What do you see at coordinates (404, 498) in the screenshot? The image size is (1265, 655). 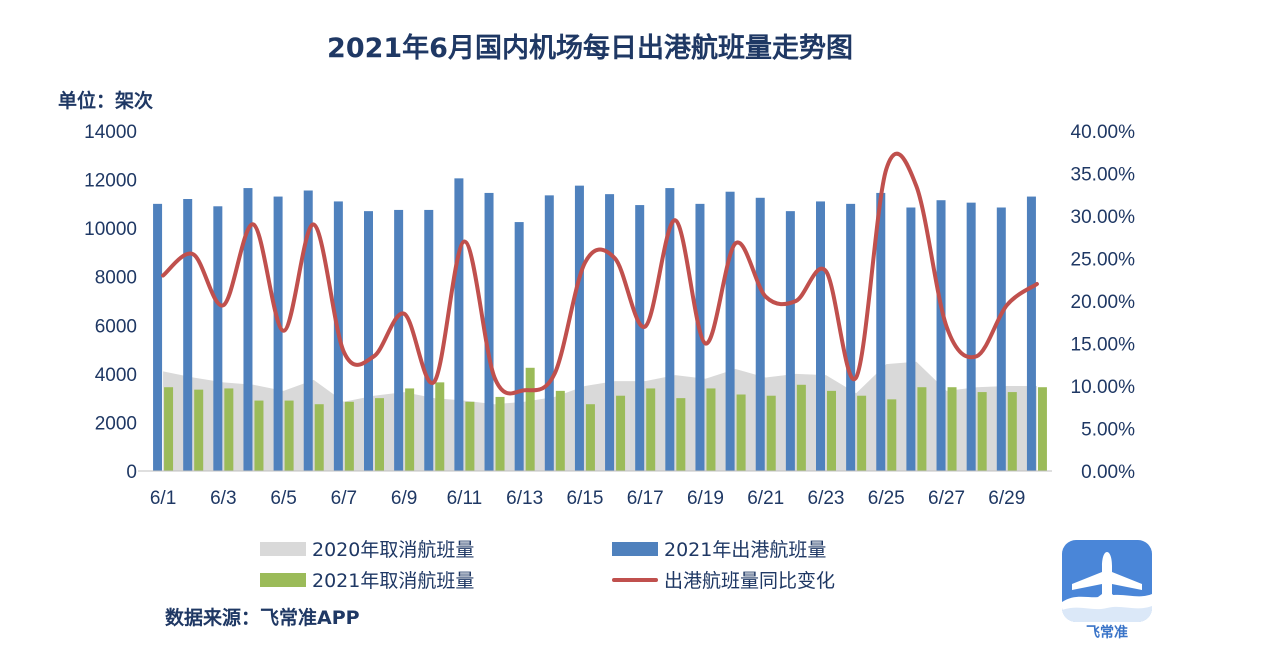 I see `x-tick-label: 6/9` at bounding box center [404, 498].